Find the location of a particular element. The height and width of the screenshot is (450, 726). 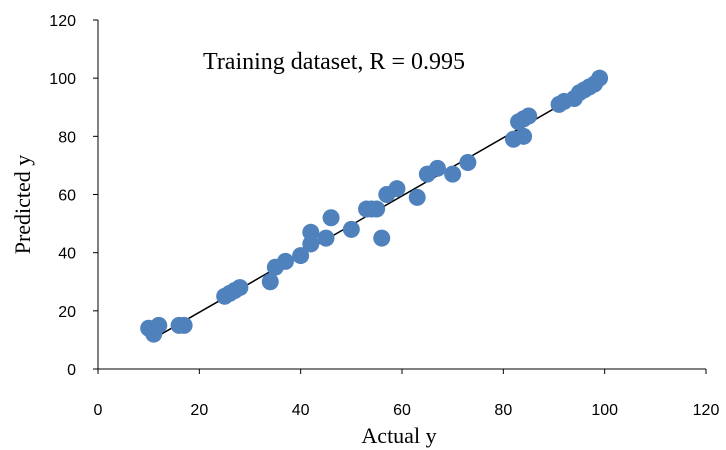

x-tick-label: 120 is located at coordinates (706, 410).